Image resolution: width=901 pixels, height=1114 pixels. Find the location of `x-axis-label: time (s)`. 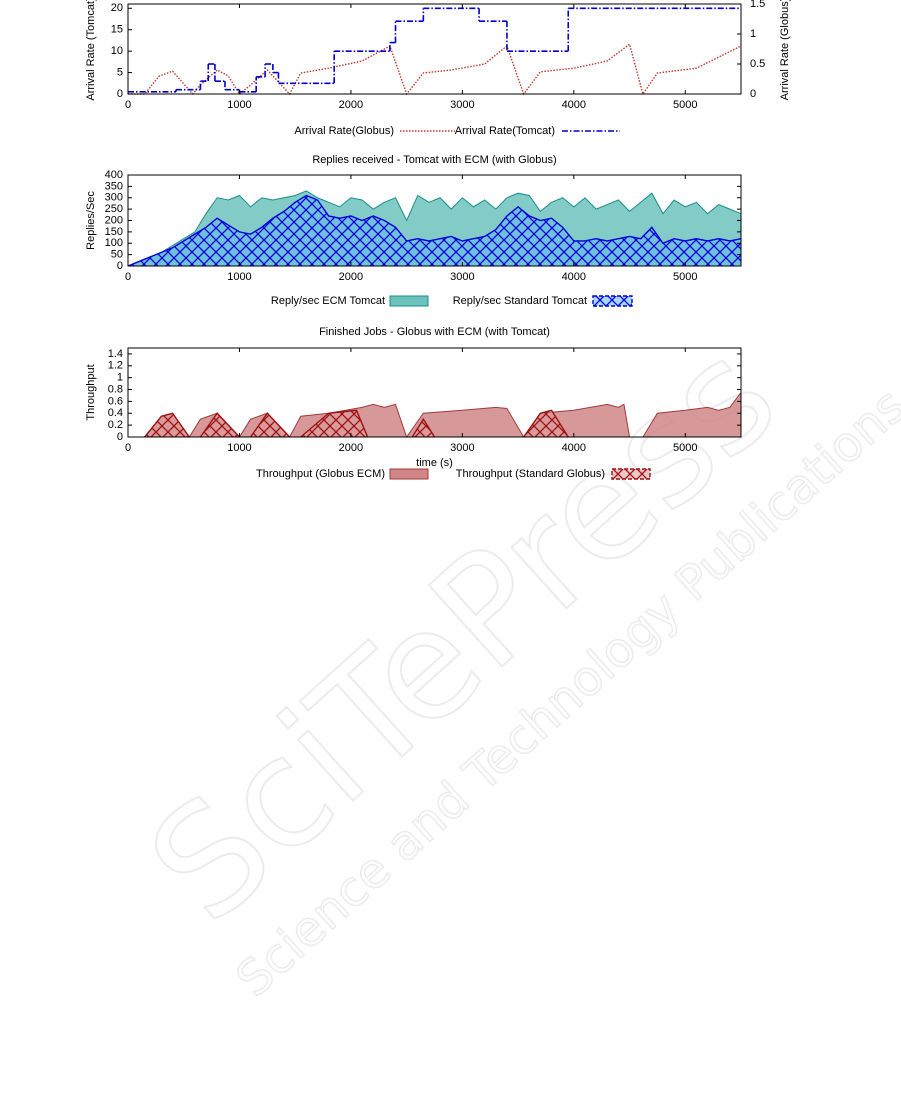

x-axis-label: time (s) is located at coordinates (434, 463).